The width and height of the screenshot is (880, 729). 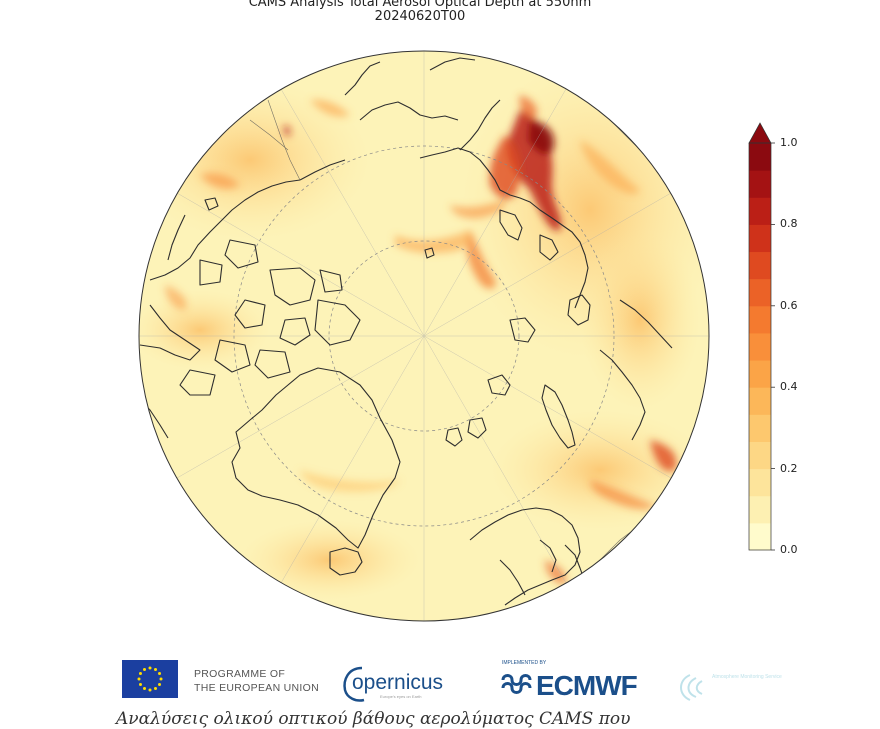 I want to click on ecmwf-implemented-by: IMPLEMENTED BY, so click(x=524, y=663).